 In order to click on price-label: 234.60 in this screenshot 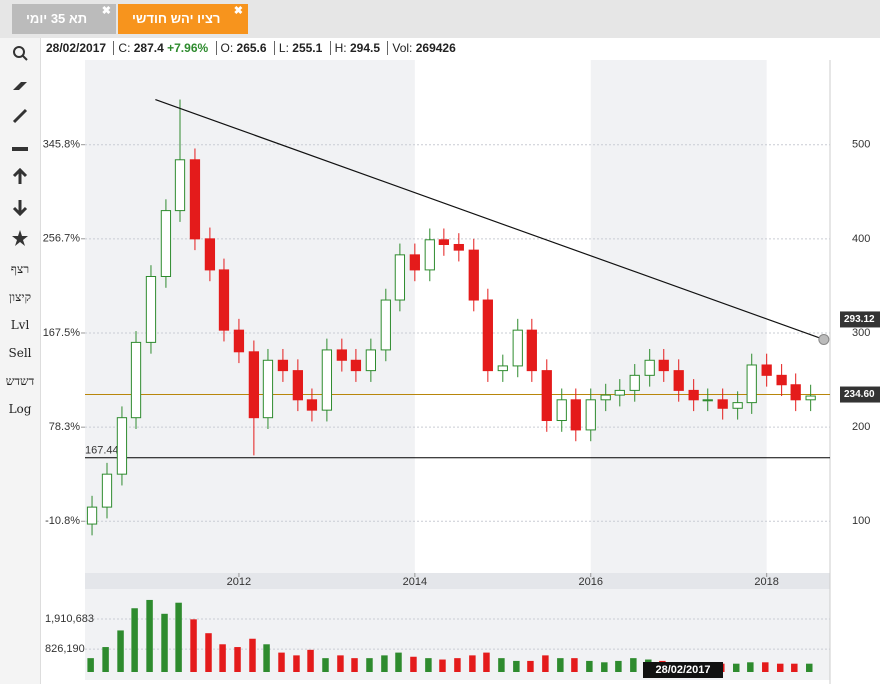, I will do `click(859, 394)`.